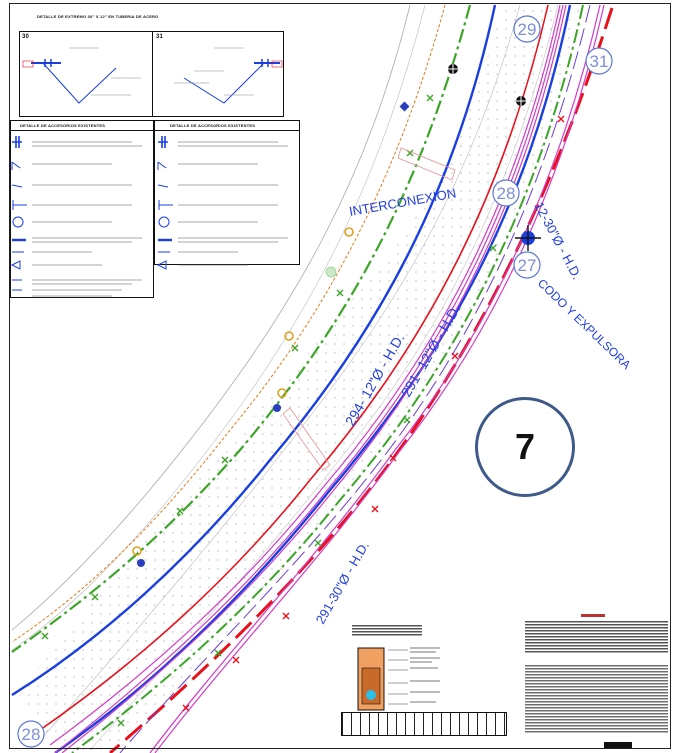 The width and height of the screenshot is (676, 753). Describe the element at coordinates (398, 679) in the screenshot. I see `trench-section-detail` at that location.